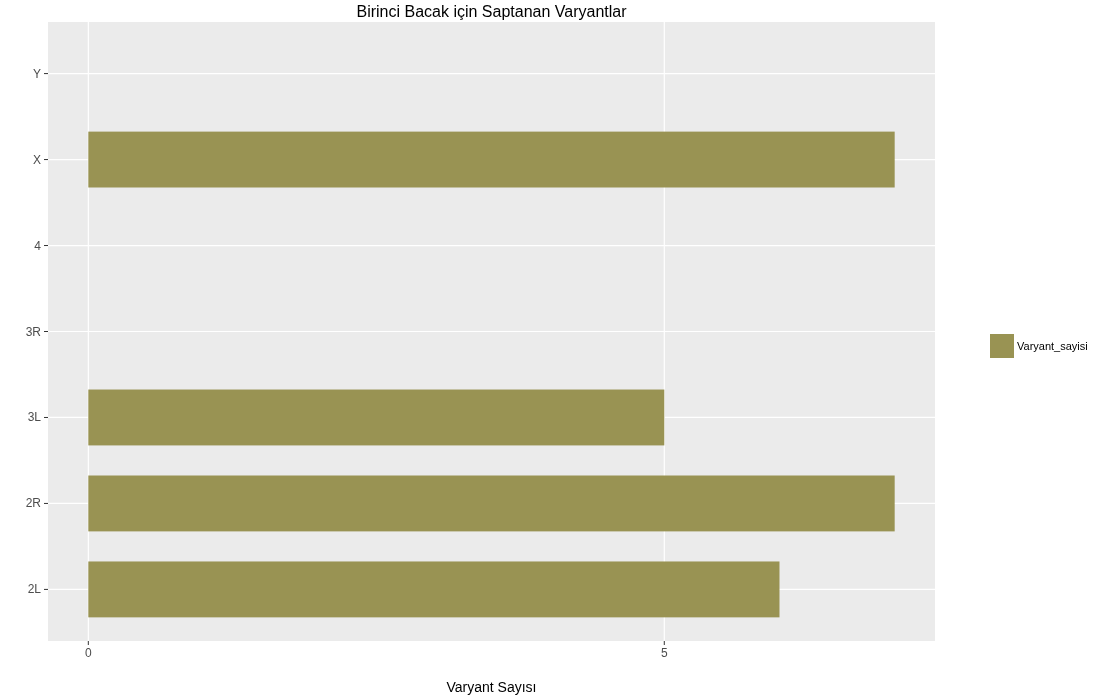 The width and height of the screenshot is (1105, 700). Describe the element at coordinates (34, 589) in the screenshot. I see `y-tick-label: 2L` at that location.